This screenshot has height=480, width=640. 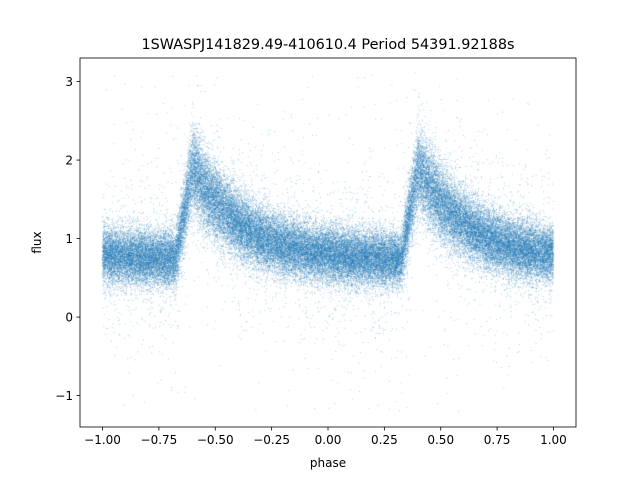 I want to click on x-tick-label: 0.00, so click(x=328, y=440).